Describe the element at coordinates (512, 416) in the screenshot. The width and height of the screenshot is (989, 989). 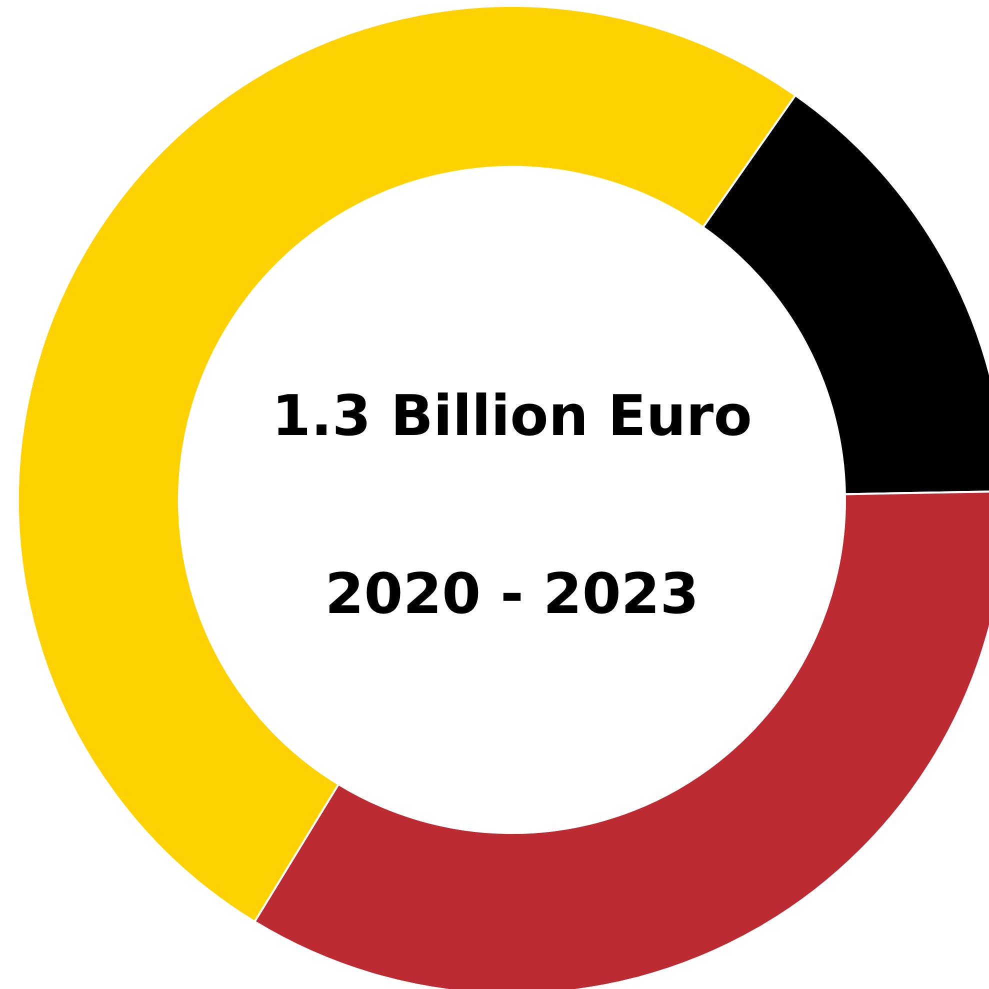
I see `text: 1.3 Billion Euro` at that location.